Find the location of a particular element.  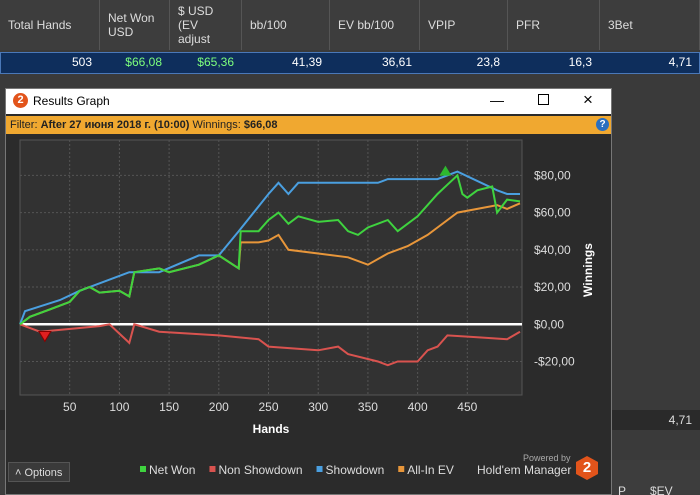

column-header: EV bb/100 is located at coordinates (375, 25).